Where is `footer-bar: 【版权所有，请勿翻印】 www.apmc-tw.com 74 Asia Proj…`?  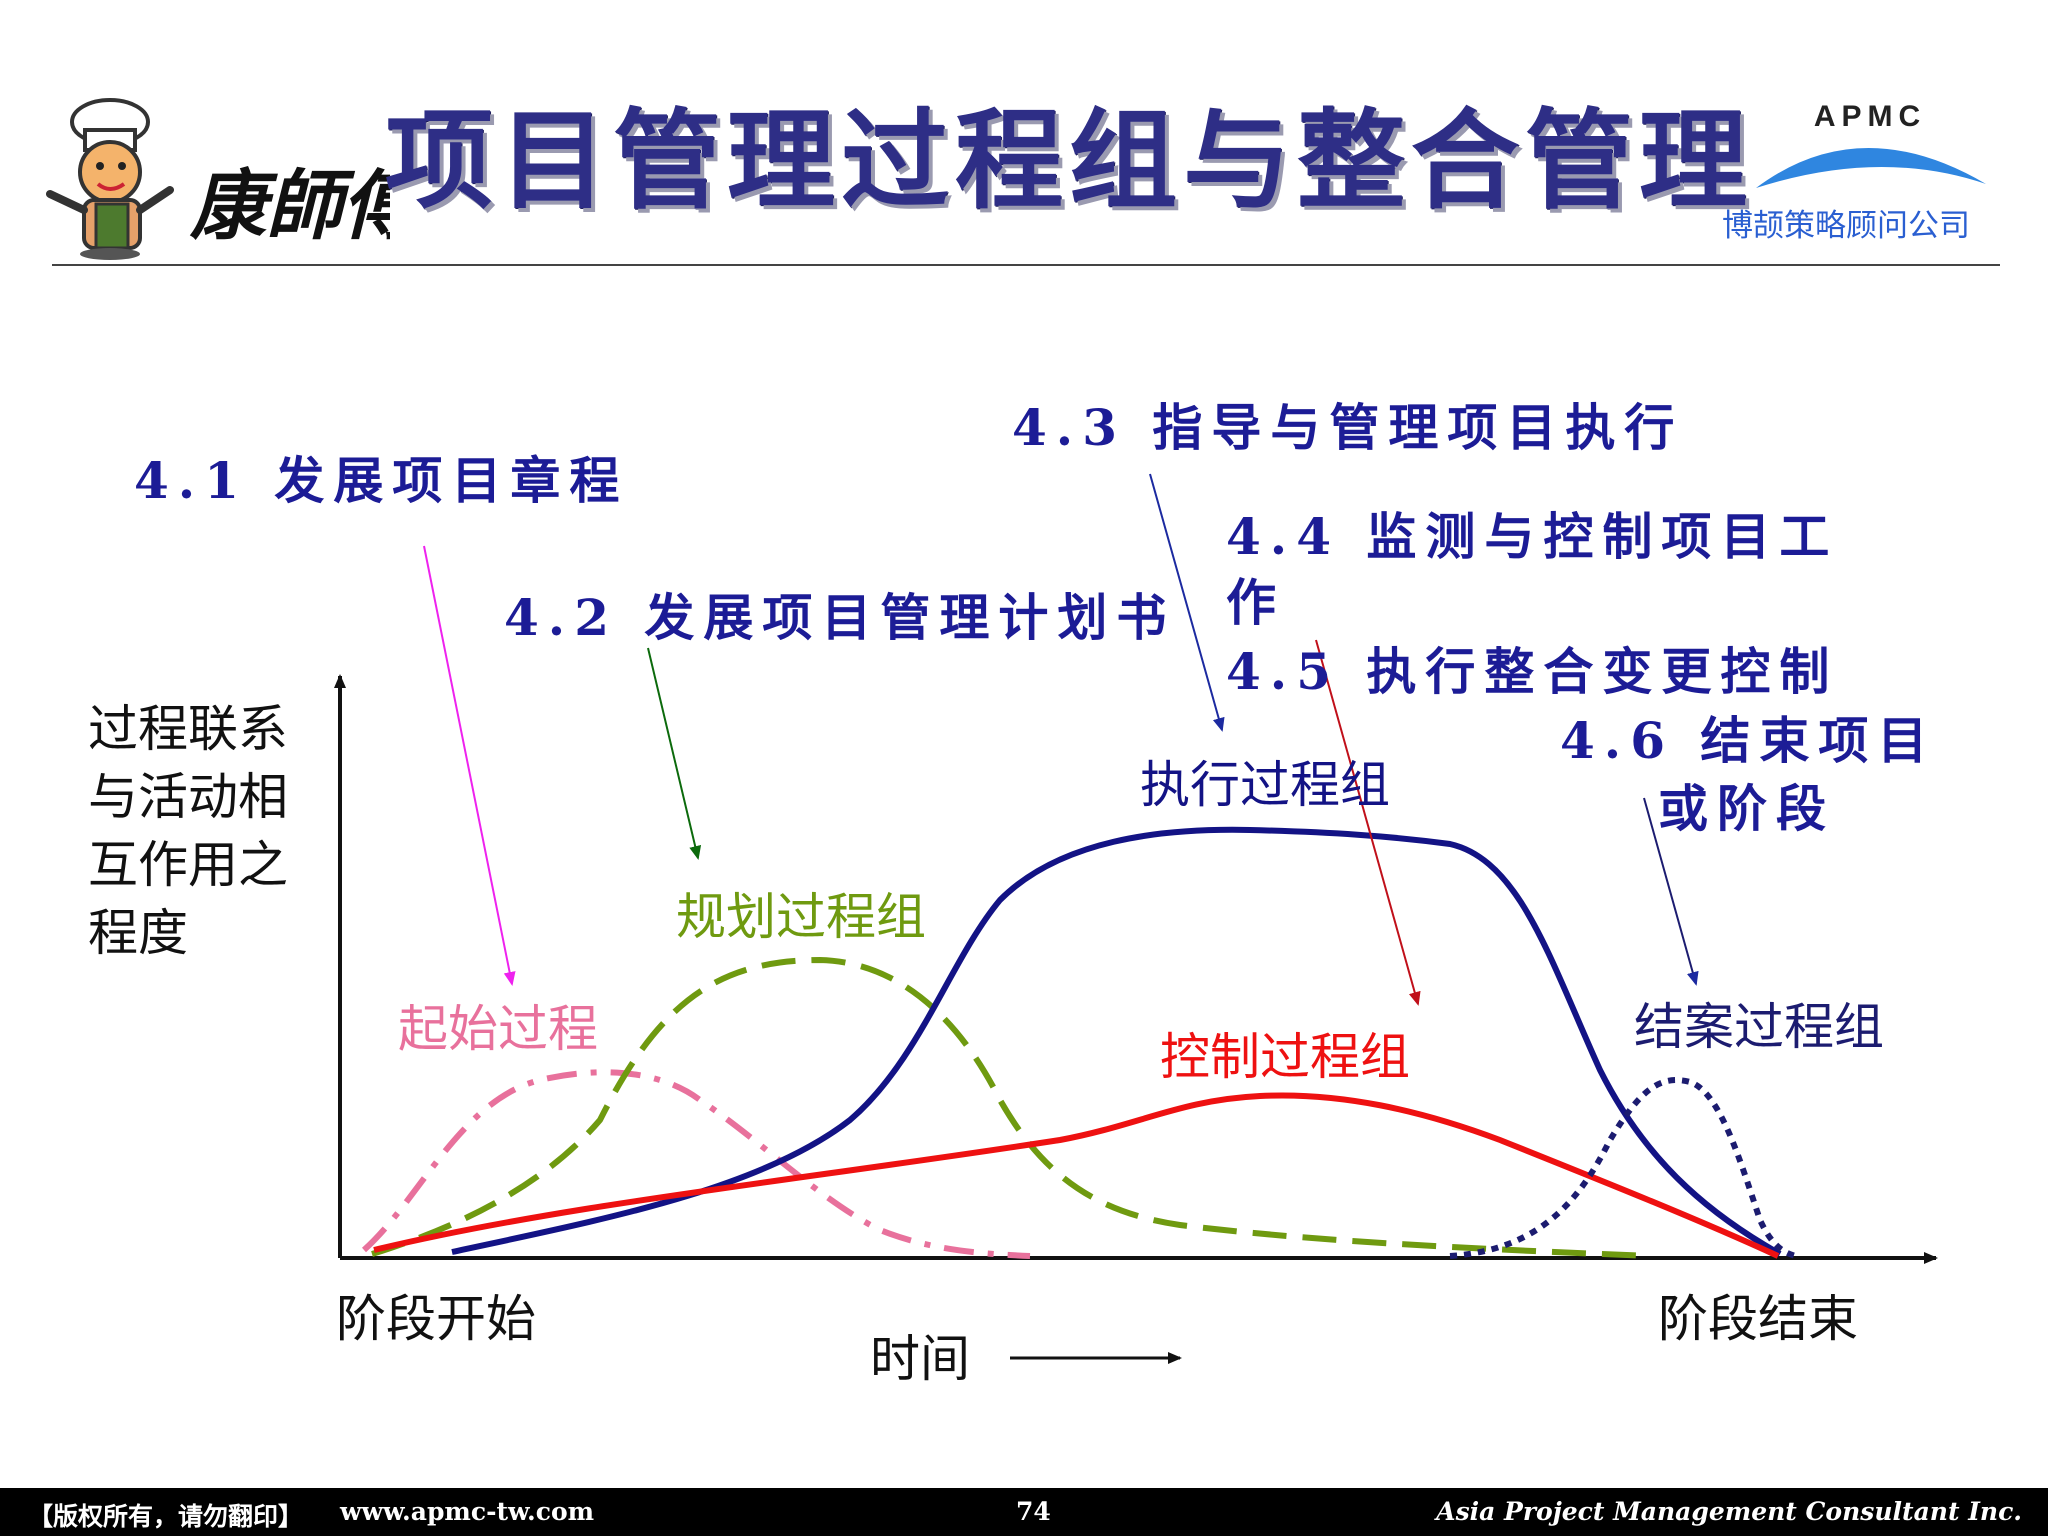
footer-bar: 【版权所有，请勿翻印】 www.apmc-tw.com 74 Asia Proj… is located at coordinates (1024, 1512).